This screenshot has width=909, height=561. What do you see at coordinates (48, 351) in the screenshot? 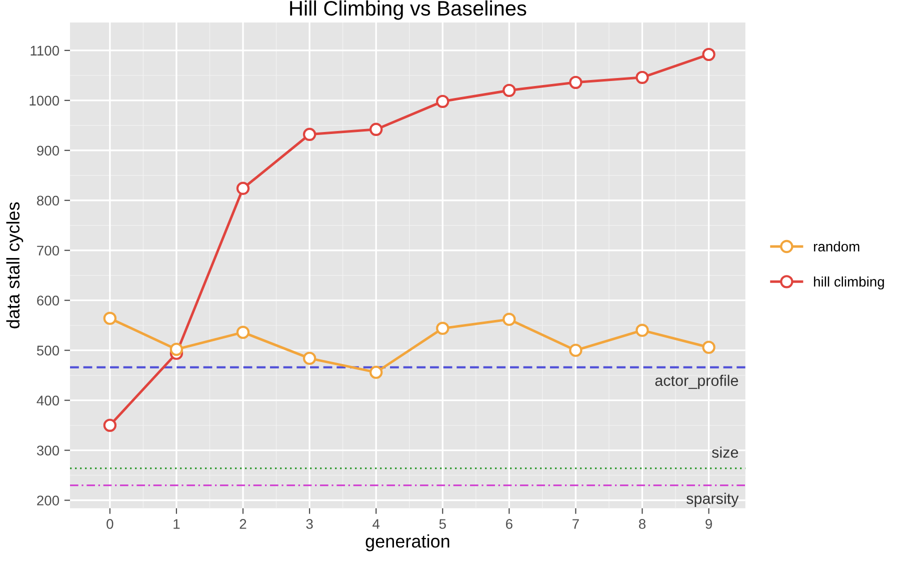
I see `y-tick-label: 500` at bounding box center [48, 351].